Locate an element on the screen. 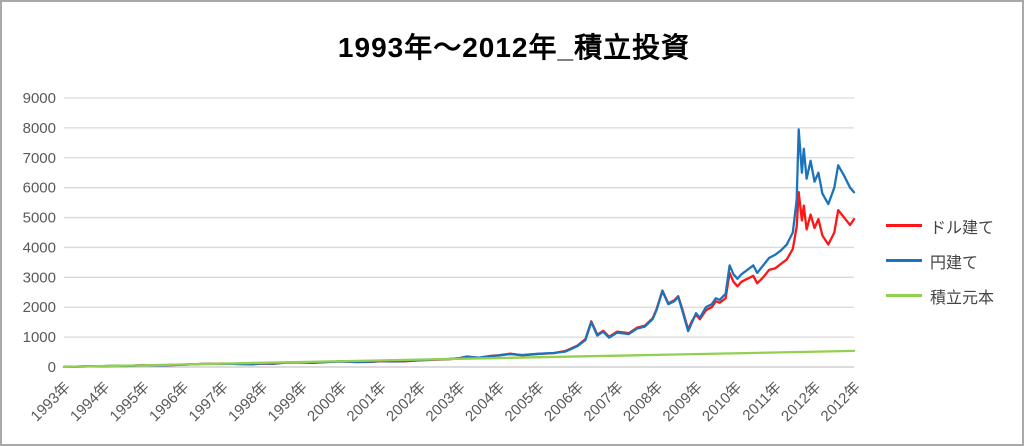  legend-line-swatch-yen is located at coordinates (904, 260).